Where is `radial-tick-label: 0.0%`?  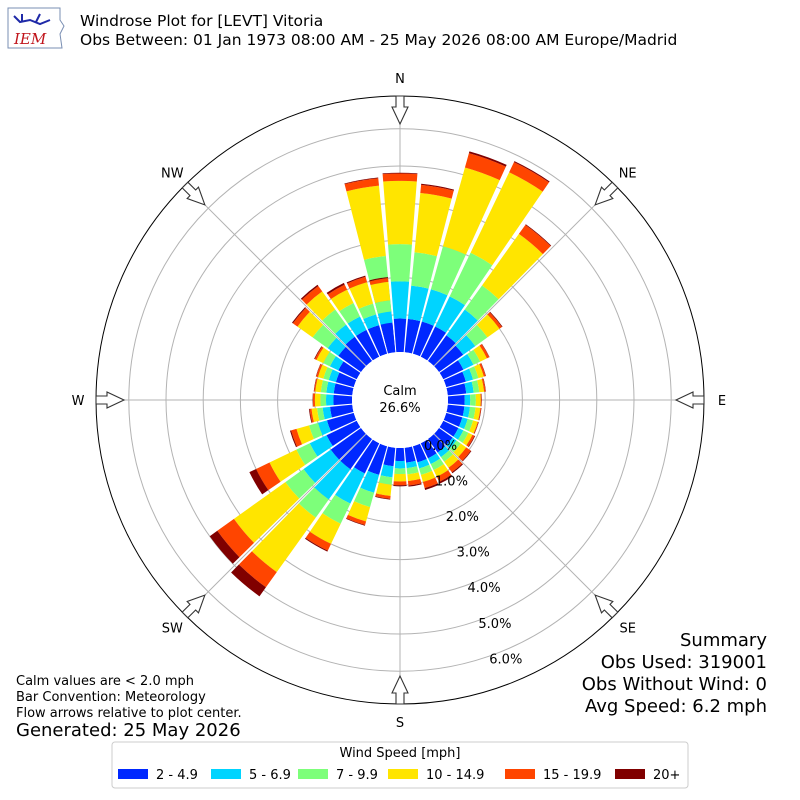 radial-tick-label: 0.0% is located at coordinates (440, 446).